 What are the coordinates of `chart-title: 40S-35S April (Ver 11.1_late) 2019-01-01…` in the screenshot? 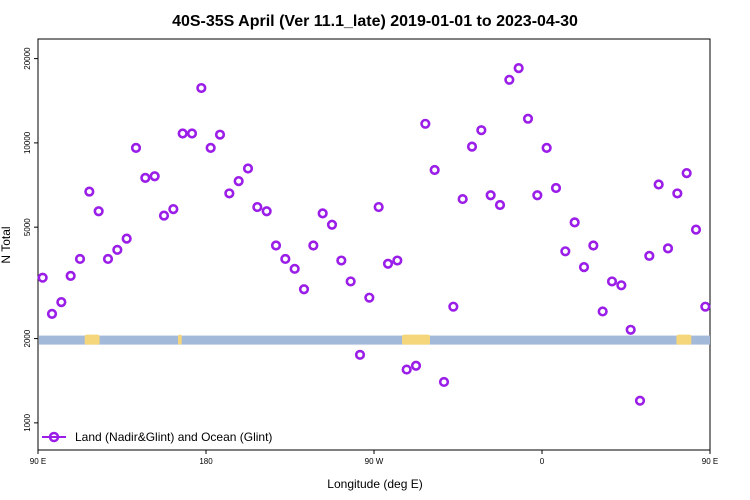 It's located at (375, 21).